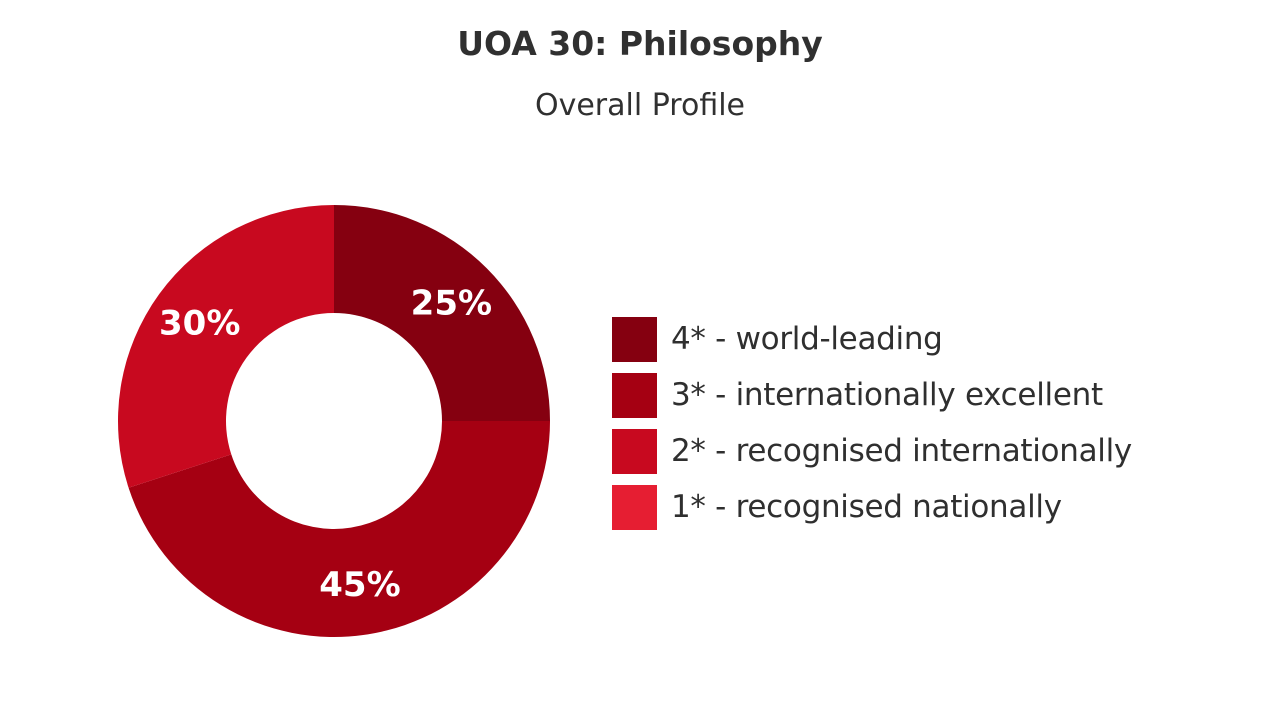 The height and width of the screenshot is (720, 1280). What do you see at coordinates (359, 585) in the screenshot?
I see `donut-label-3star: 45%` at bounding box center [359, 585].